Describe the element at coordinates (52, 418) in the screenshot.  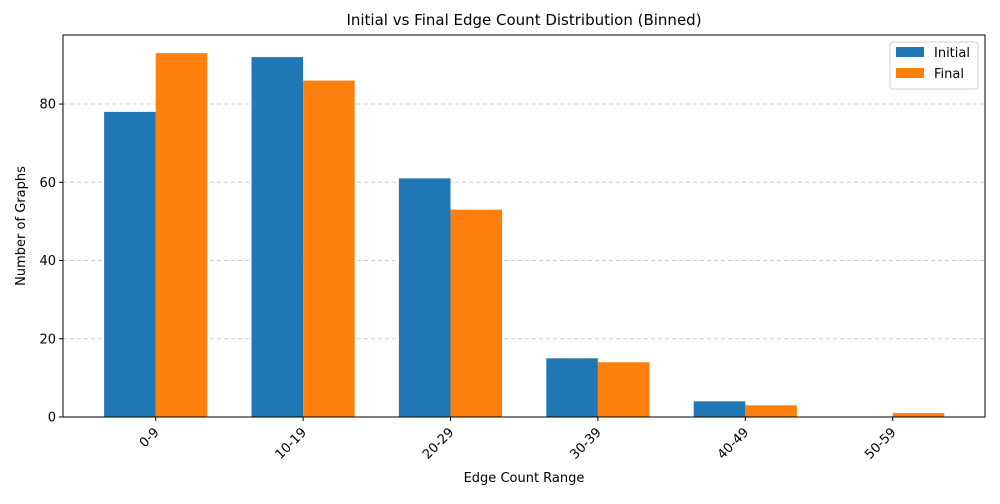
I see `y-tick-label: 0` at that location.